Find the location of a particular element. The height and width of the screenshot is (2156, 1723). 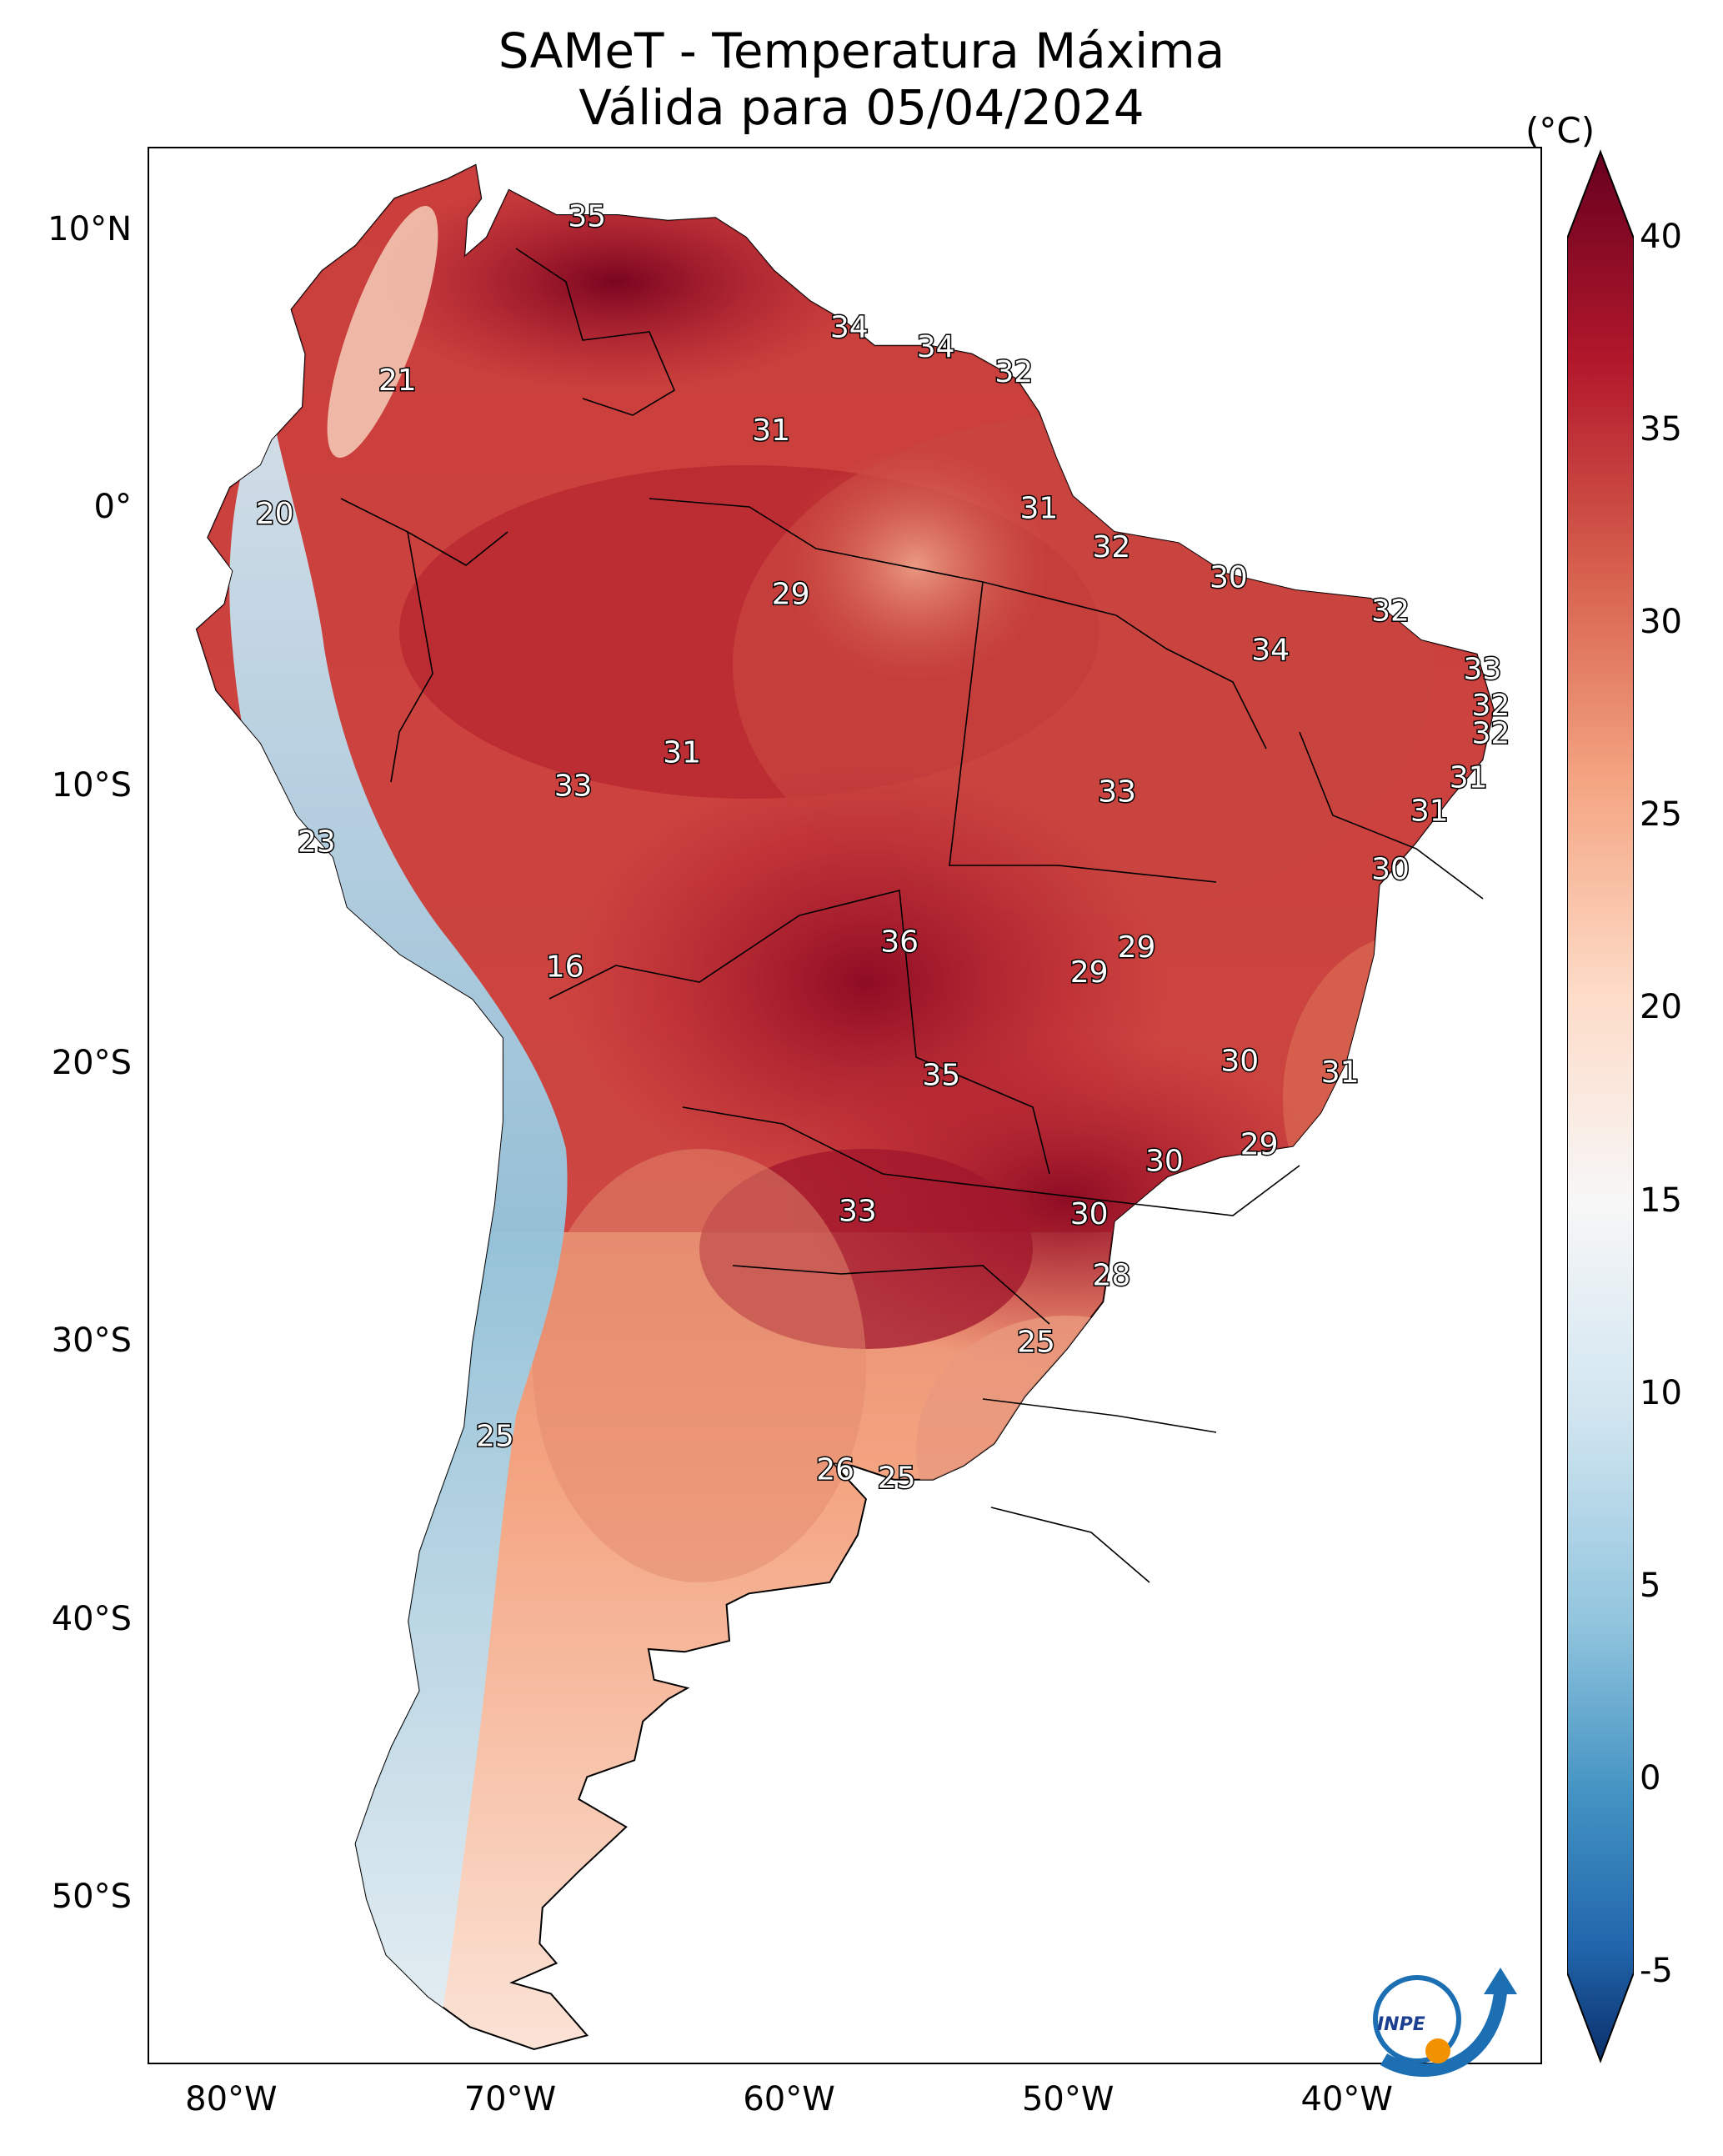

city-temp-label: 23 is located at coordinates (317, 842).